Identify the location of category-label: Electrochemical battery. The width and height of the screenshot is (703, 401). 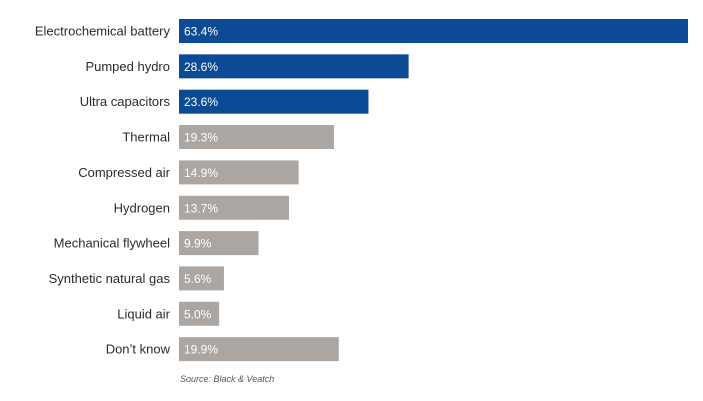
(103, 31).